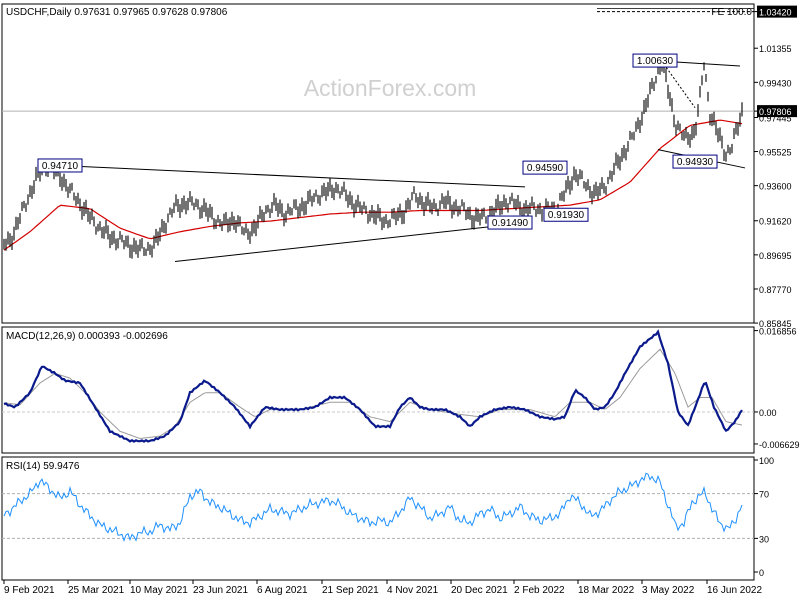 This screenshot has height=600, width=800. What do you see at coordinates (479, 590) in the screenshot?
I see `x-axis-label: 20 Dec 2021` at bounding box center [479, 590].